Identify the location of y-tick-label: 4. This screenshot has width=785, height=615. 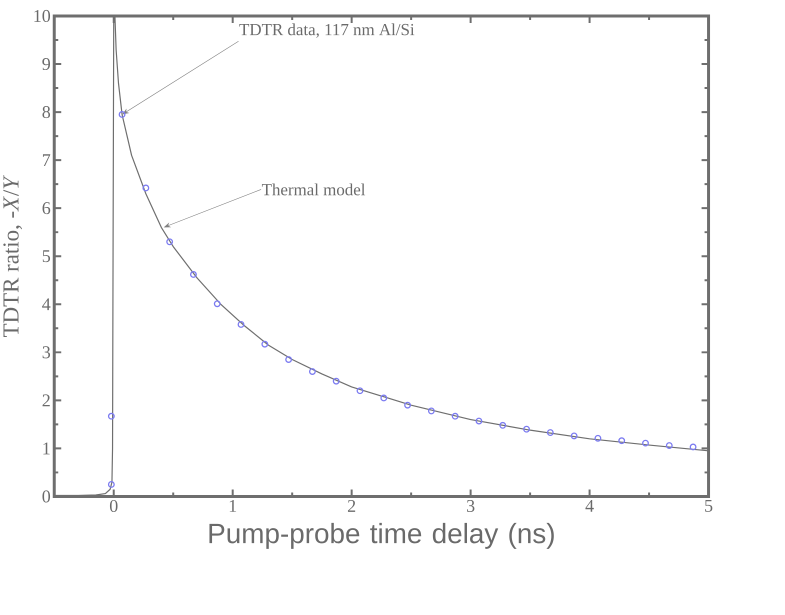
(46, 304).